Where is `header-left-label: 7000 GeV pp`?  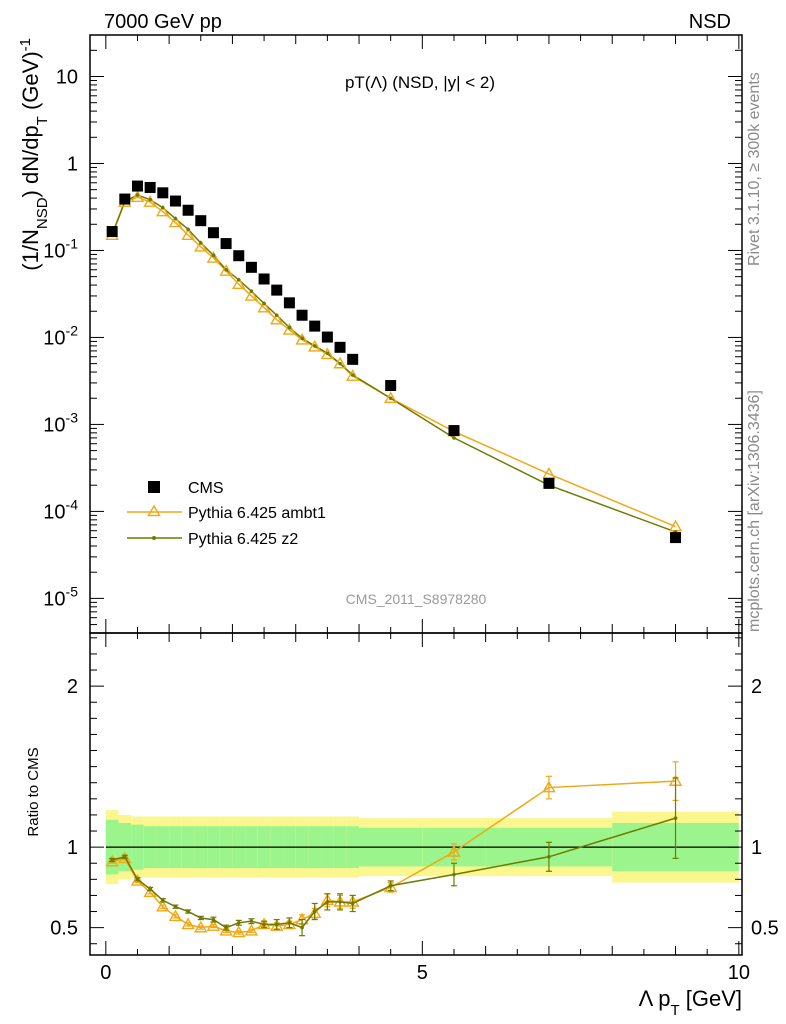
header-left-label: 7000 GeV pp is located at coordinates (163, 22).